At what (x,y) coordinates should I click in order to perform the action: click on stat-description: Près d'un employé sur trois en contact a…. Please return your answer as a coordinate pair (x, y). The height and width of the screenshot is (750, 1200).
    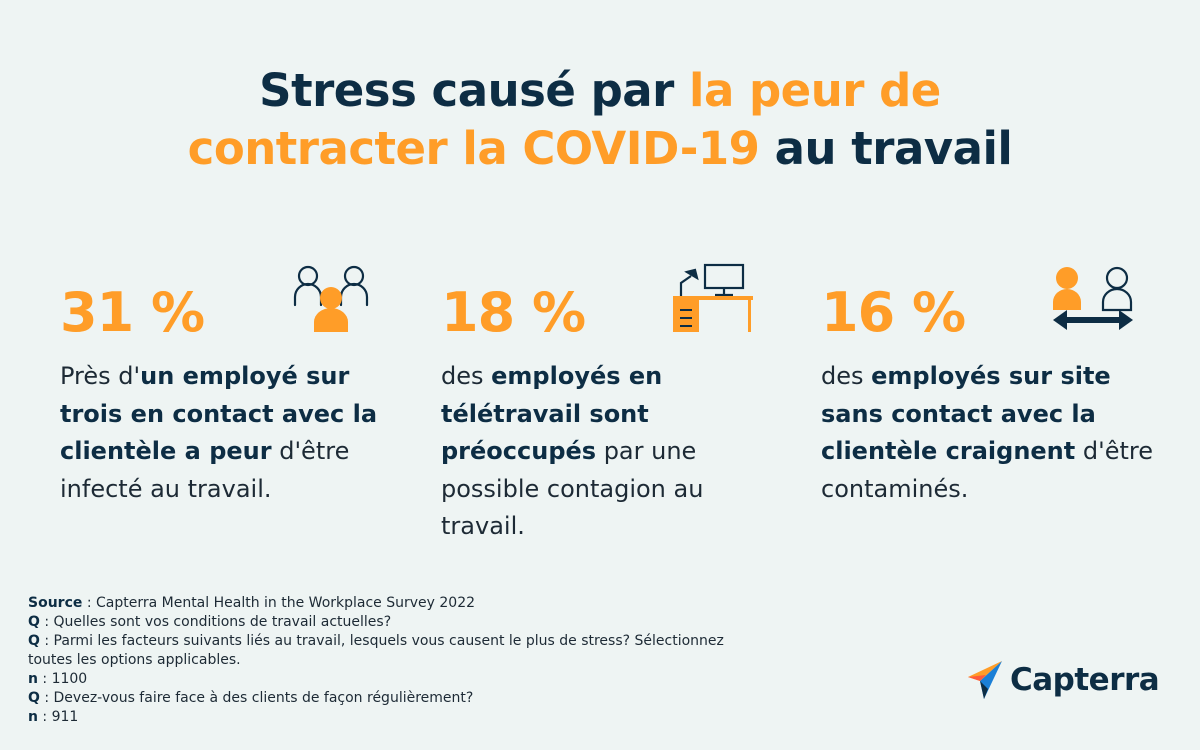
    Looking at the image, I should click on (230, 433).